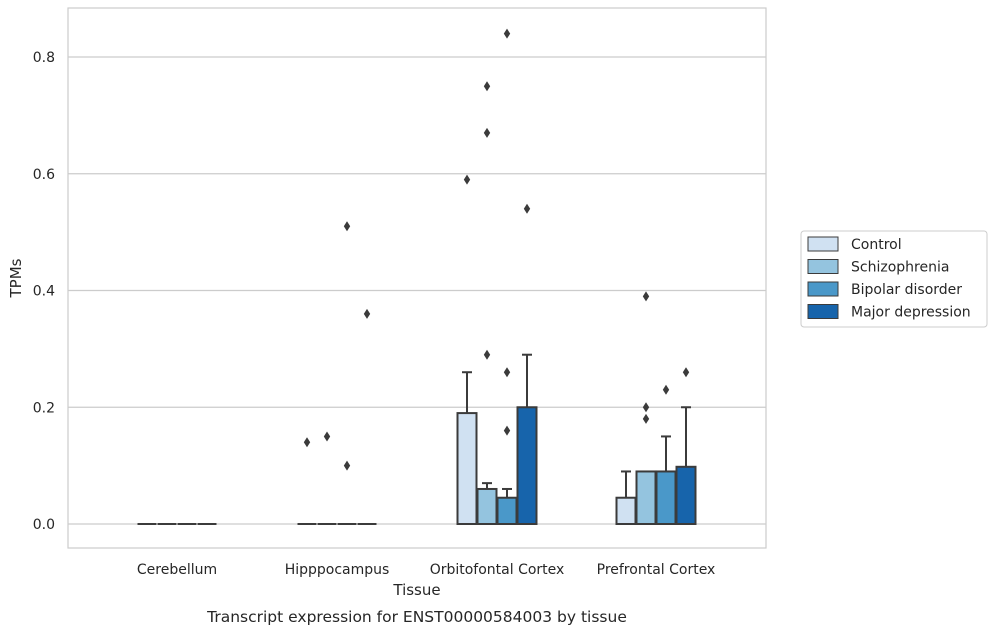 The height and width of the screenshot is (634, 997). I want to click on legend-label: Control, so click(876, 245).